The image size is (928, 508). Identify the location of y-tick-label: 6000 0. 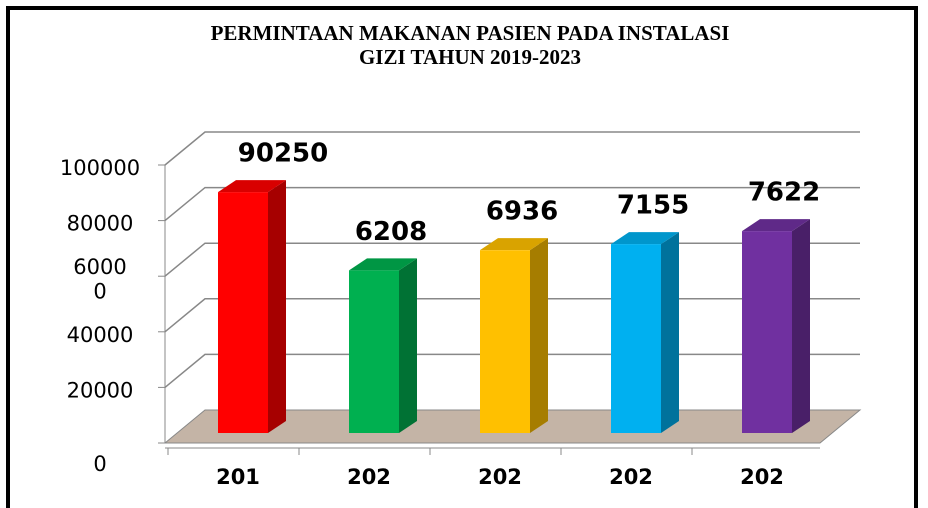
(99, 279).